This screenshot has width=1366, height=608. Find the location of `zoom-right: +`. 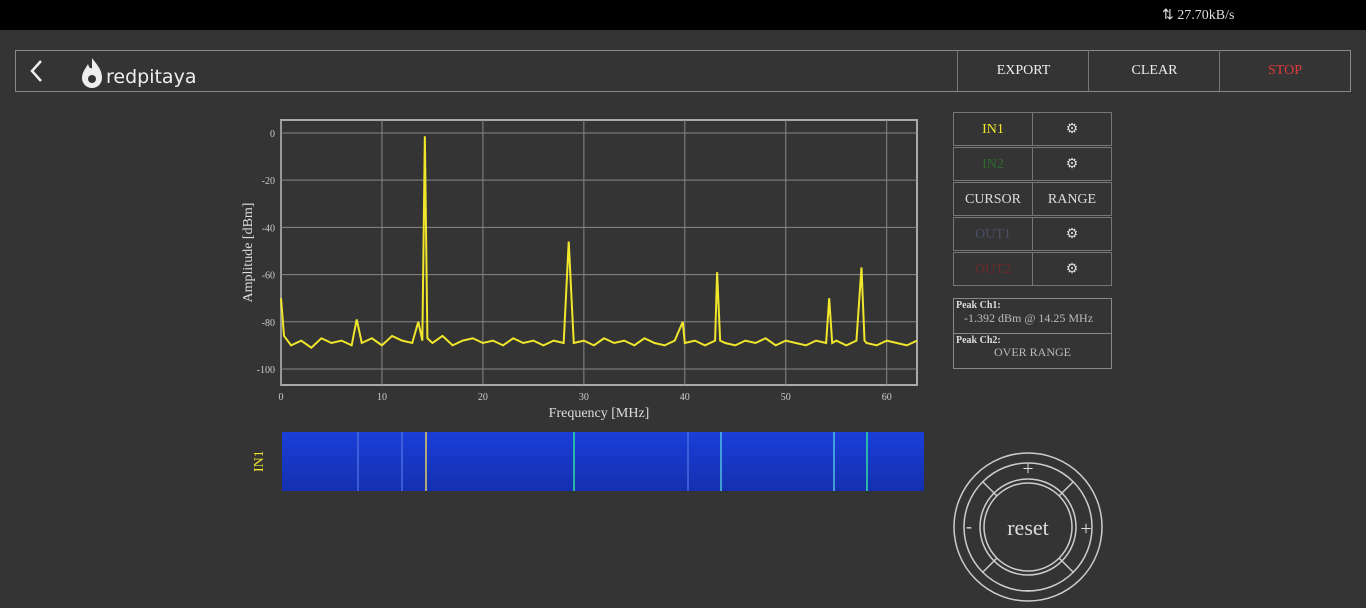

zoom-right: + is located at coordinates (1085, 529).